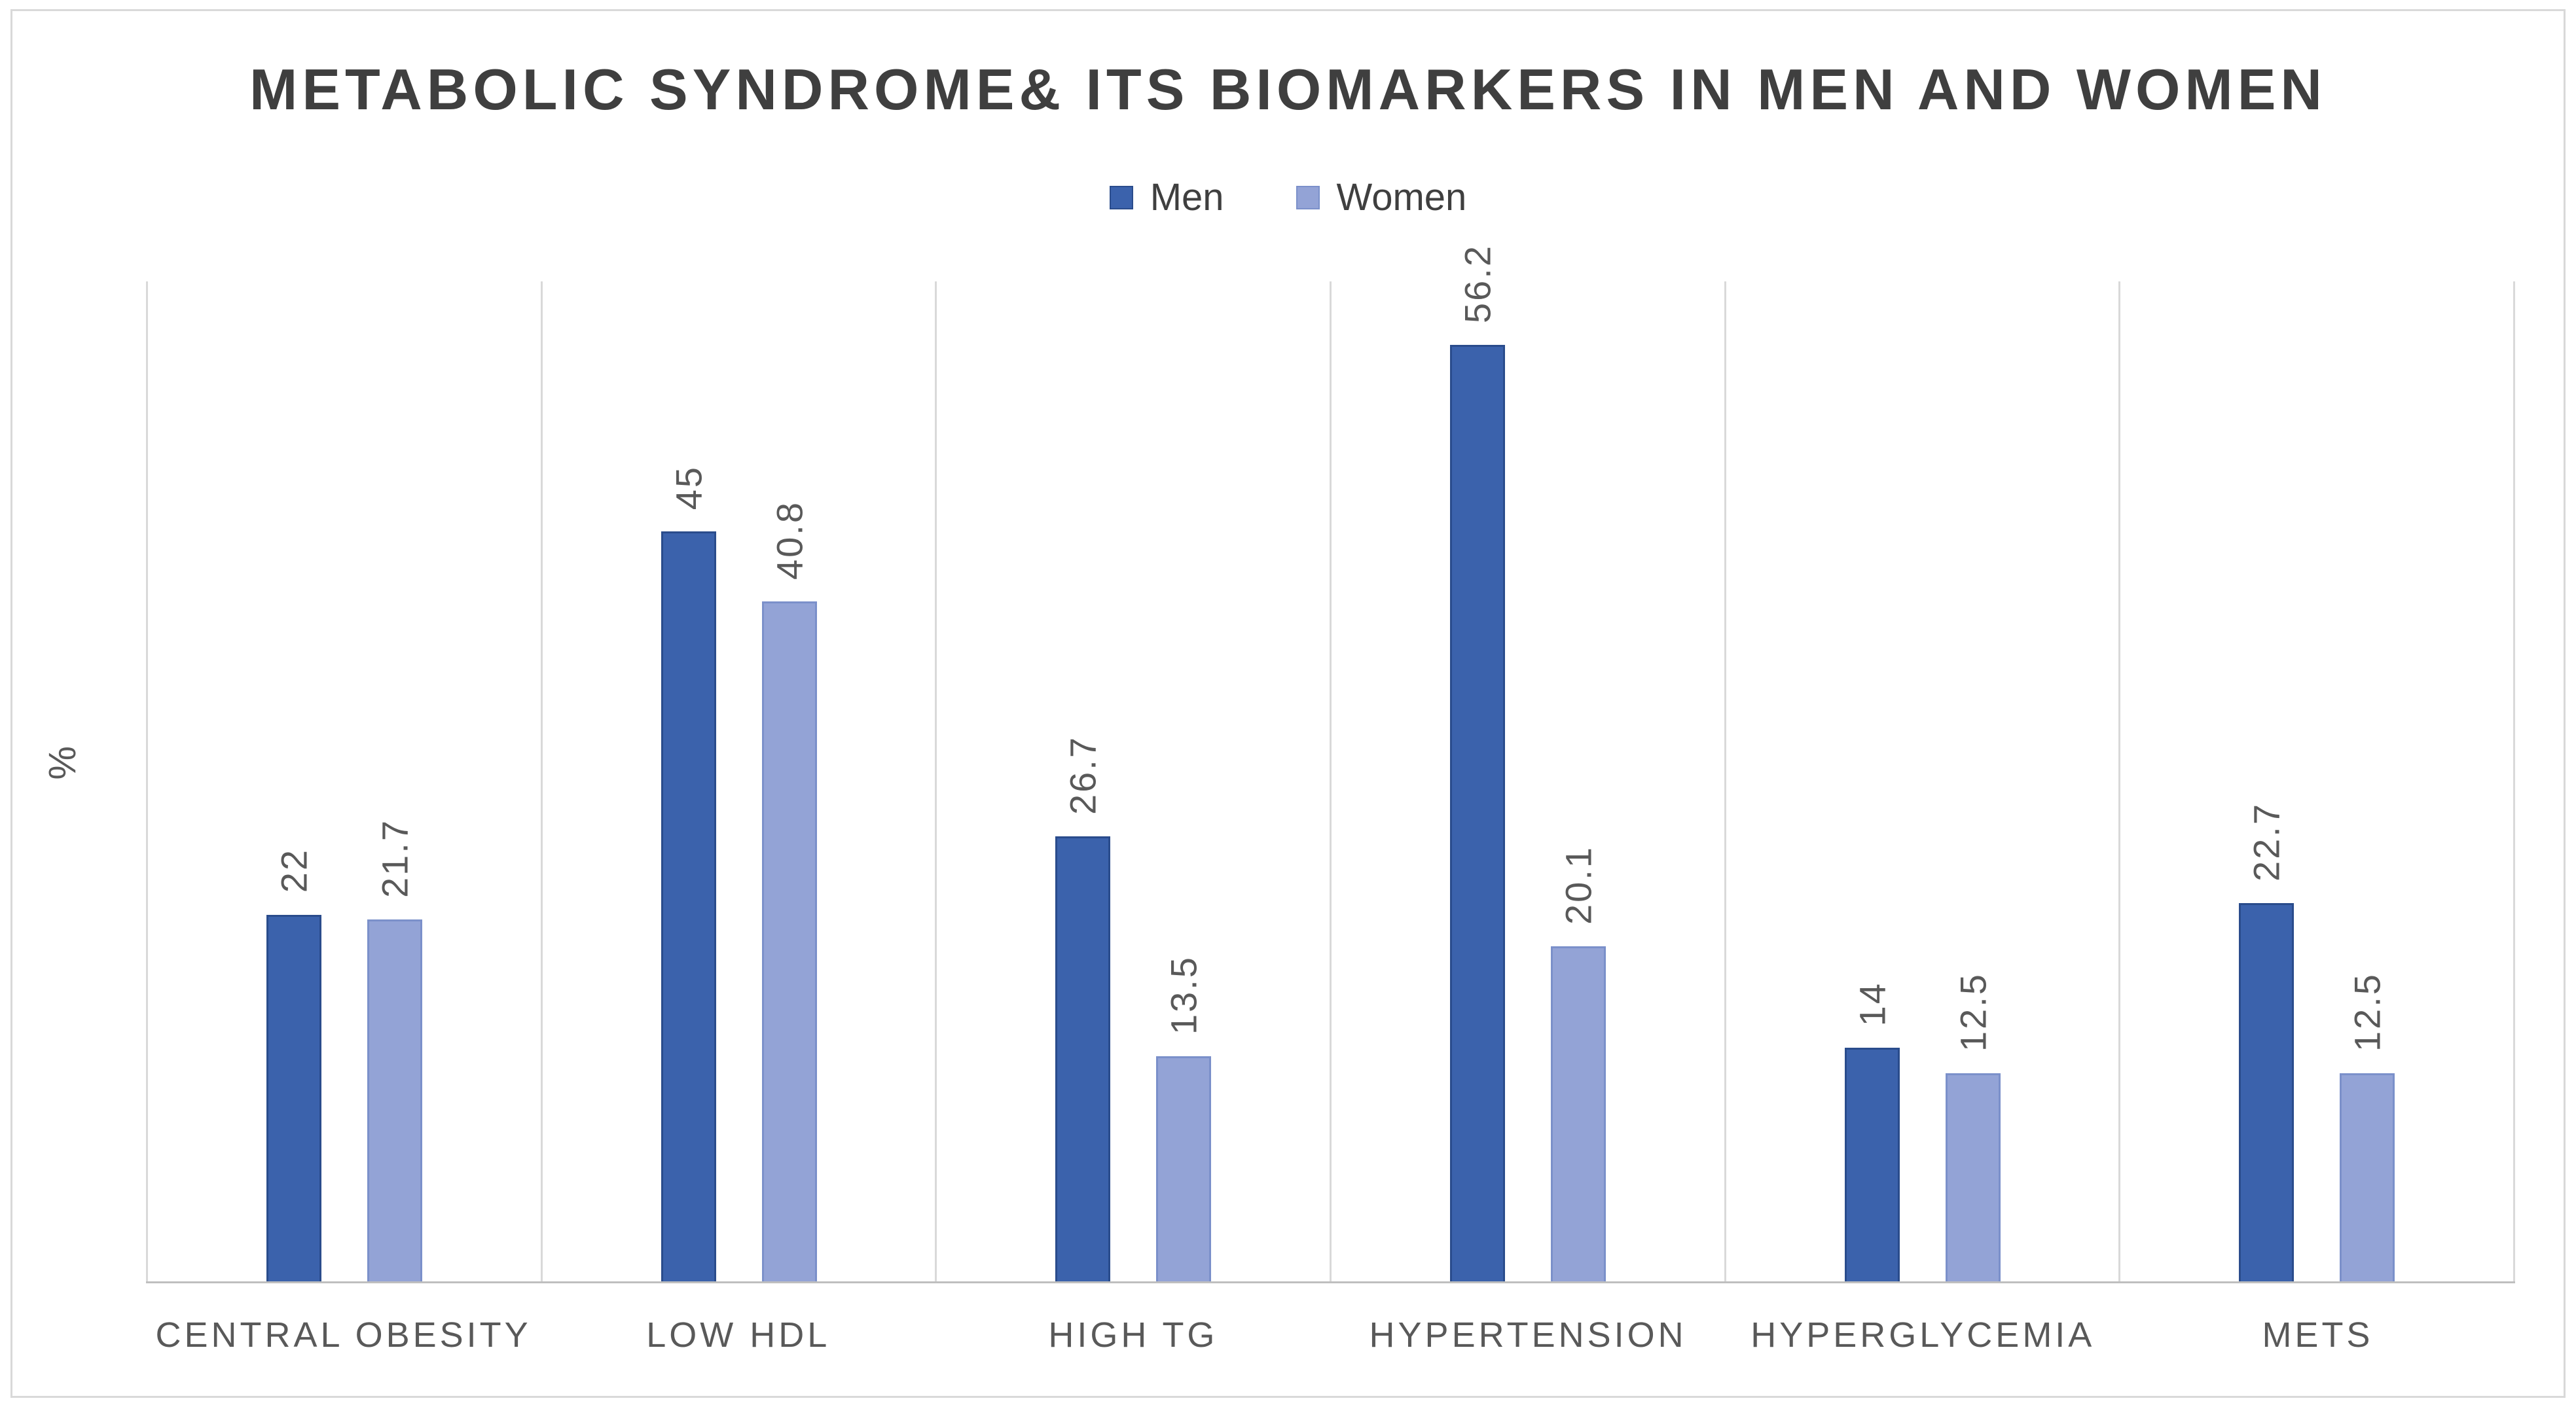 This screenshot has height=1407, width=2576. Describe the element at coordinates (343, 781) in the screenshot. I see `category-central-obesity: 22 21.7` at that location.